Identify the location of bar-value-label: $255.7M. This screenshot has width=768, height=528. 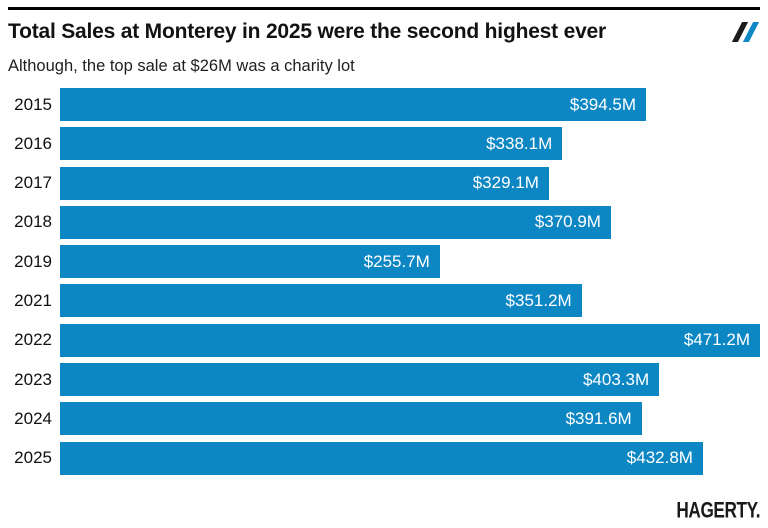
(396, 261).